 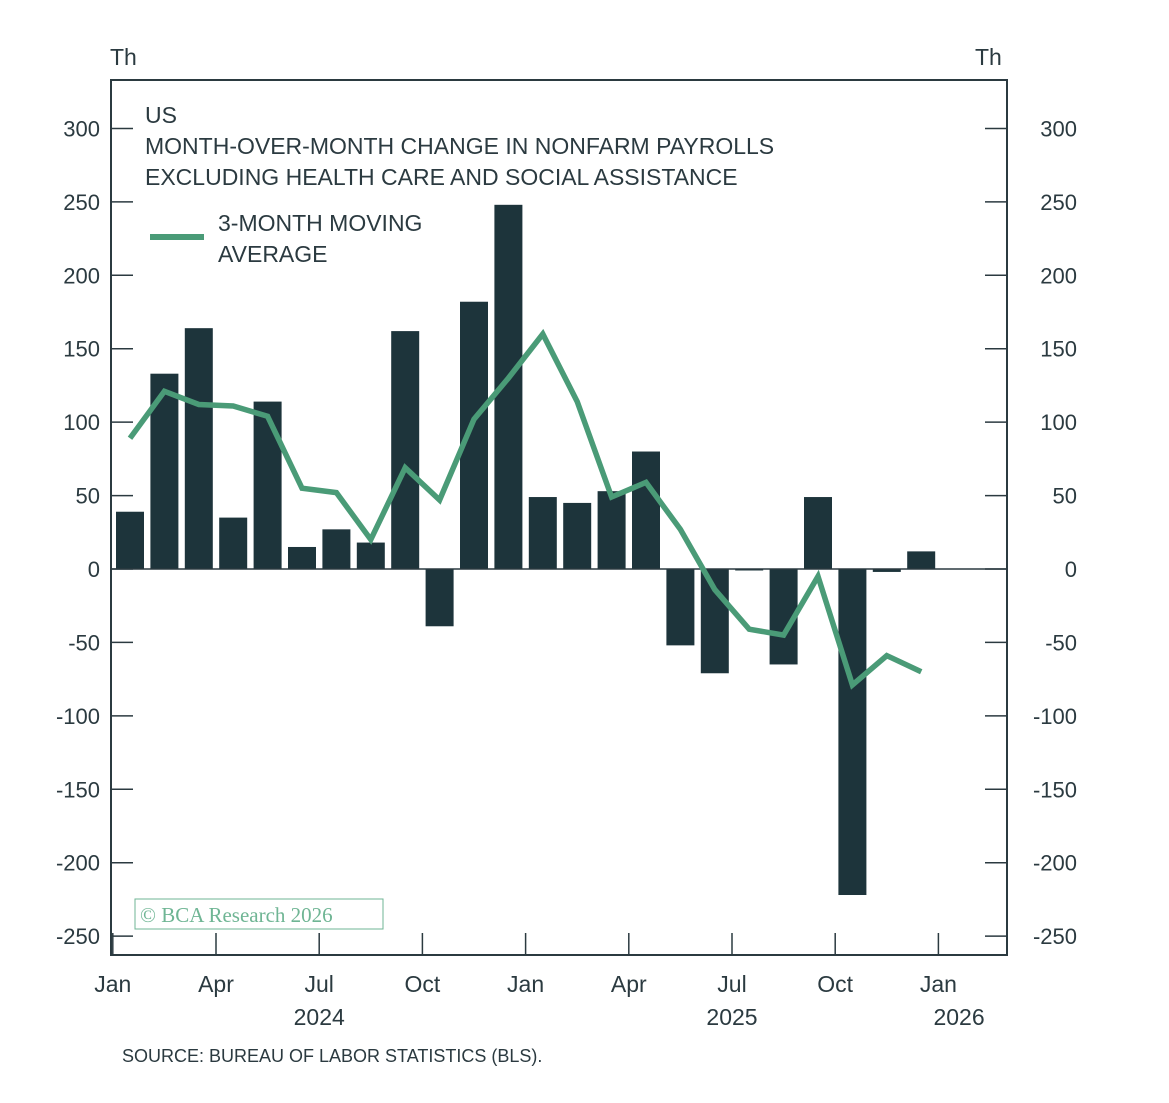 What do you see at coordinates (81, 422) in the screenshot?
I see `y-tick-label-left: 100` at bounding box center [81, 422].